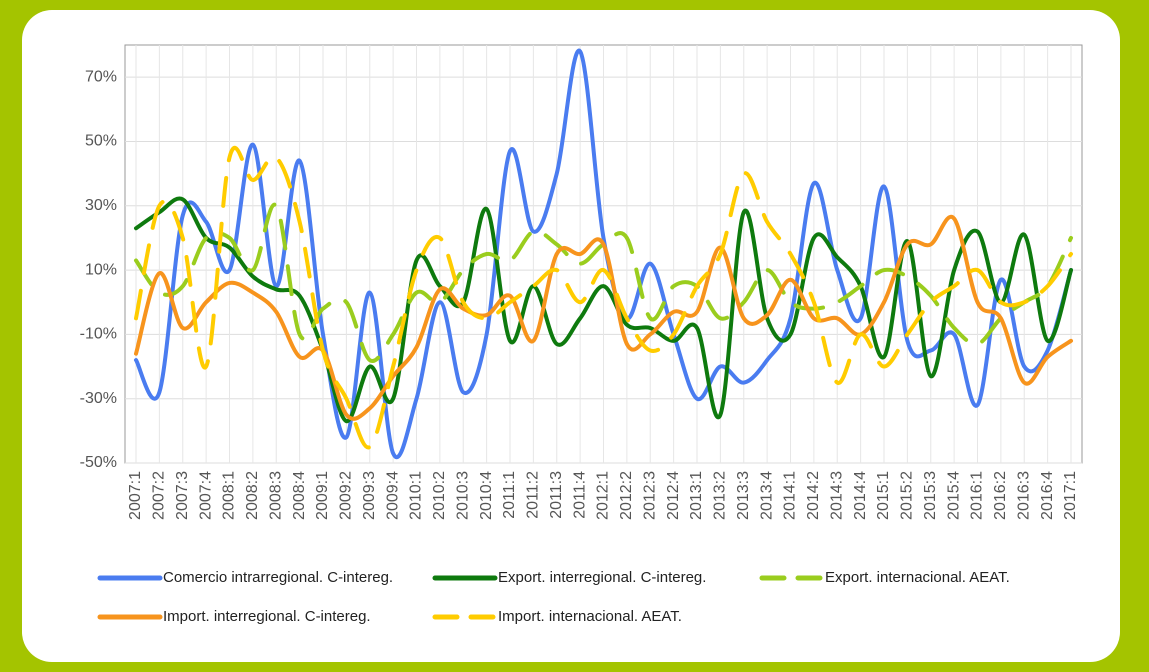  What do you see at coordinates (649, 495) in the screenshot?
I see `x-tick-label: 2012:3` at bounding box center [649, 495].